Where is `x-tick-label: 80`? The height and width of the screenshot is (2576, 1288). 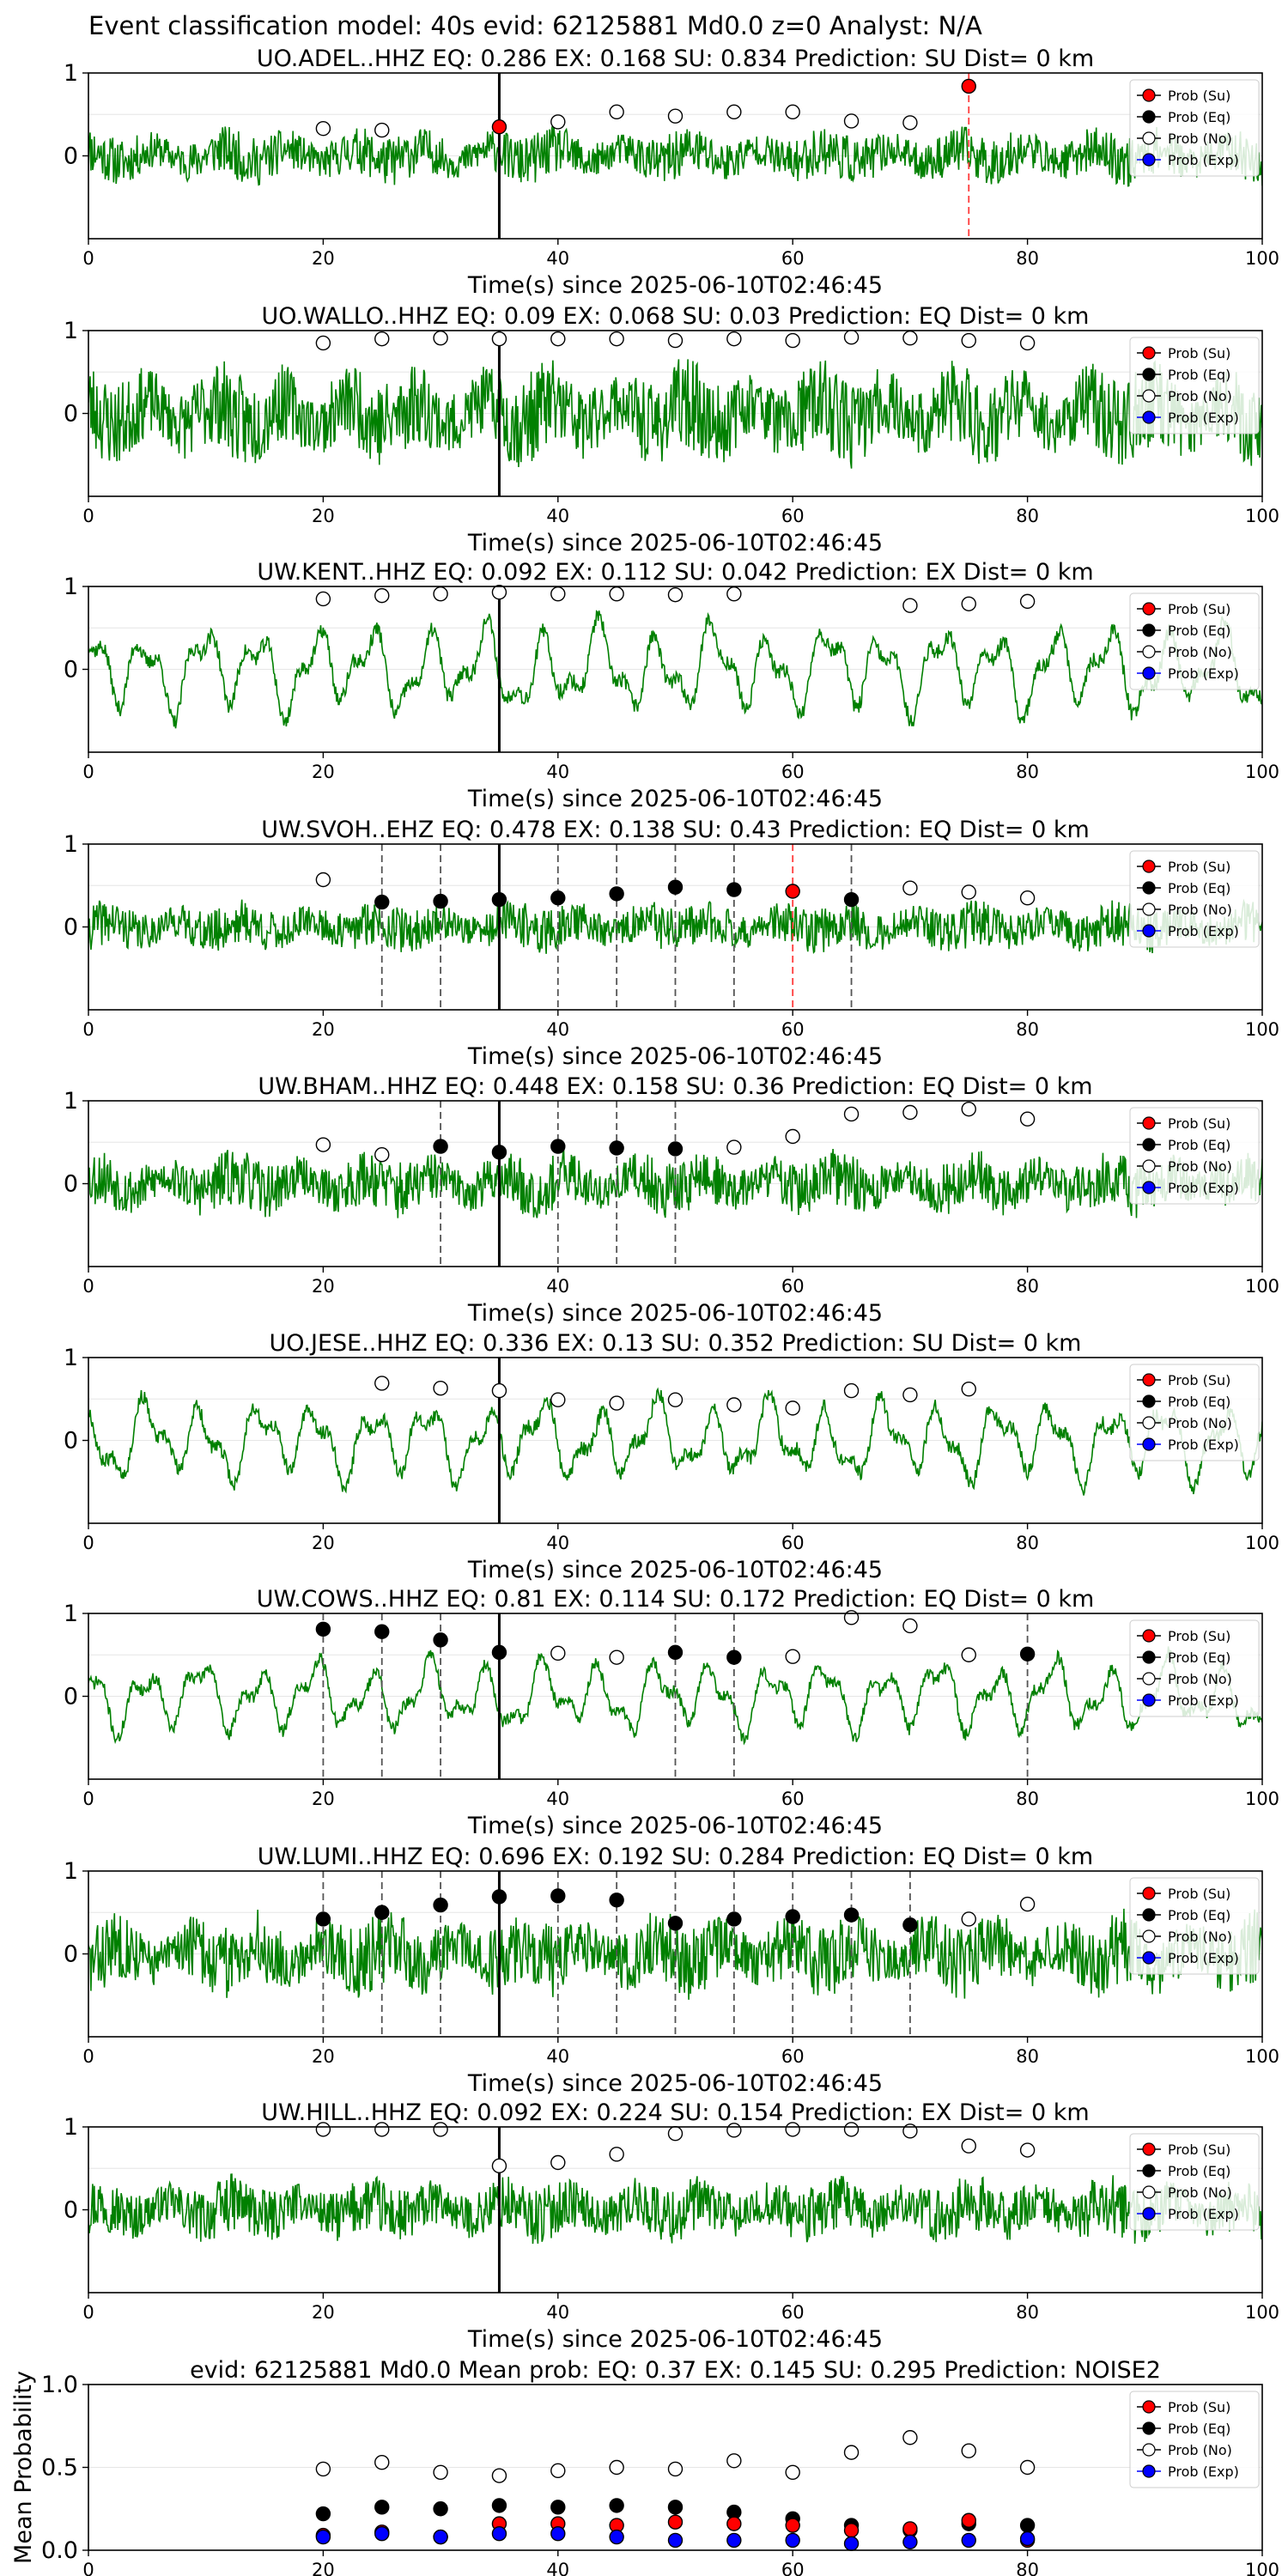 x-tick-label: 80 is located at coordinates (1027, 2312).